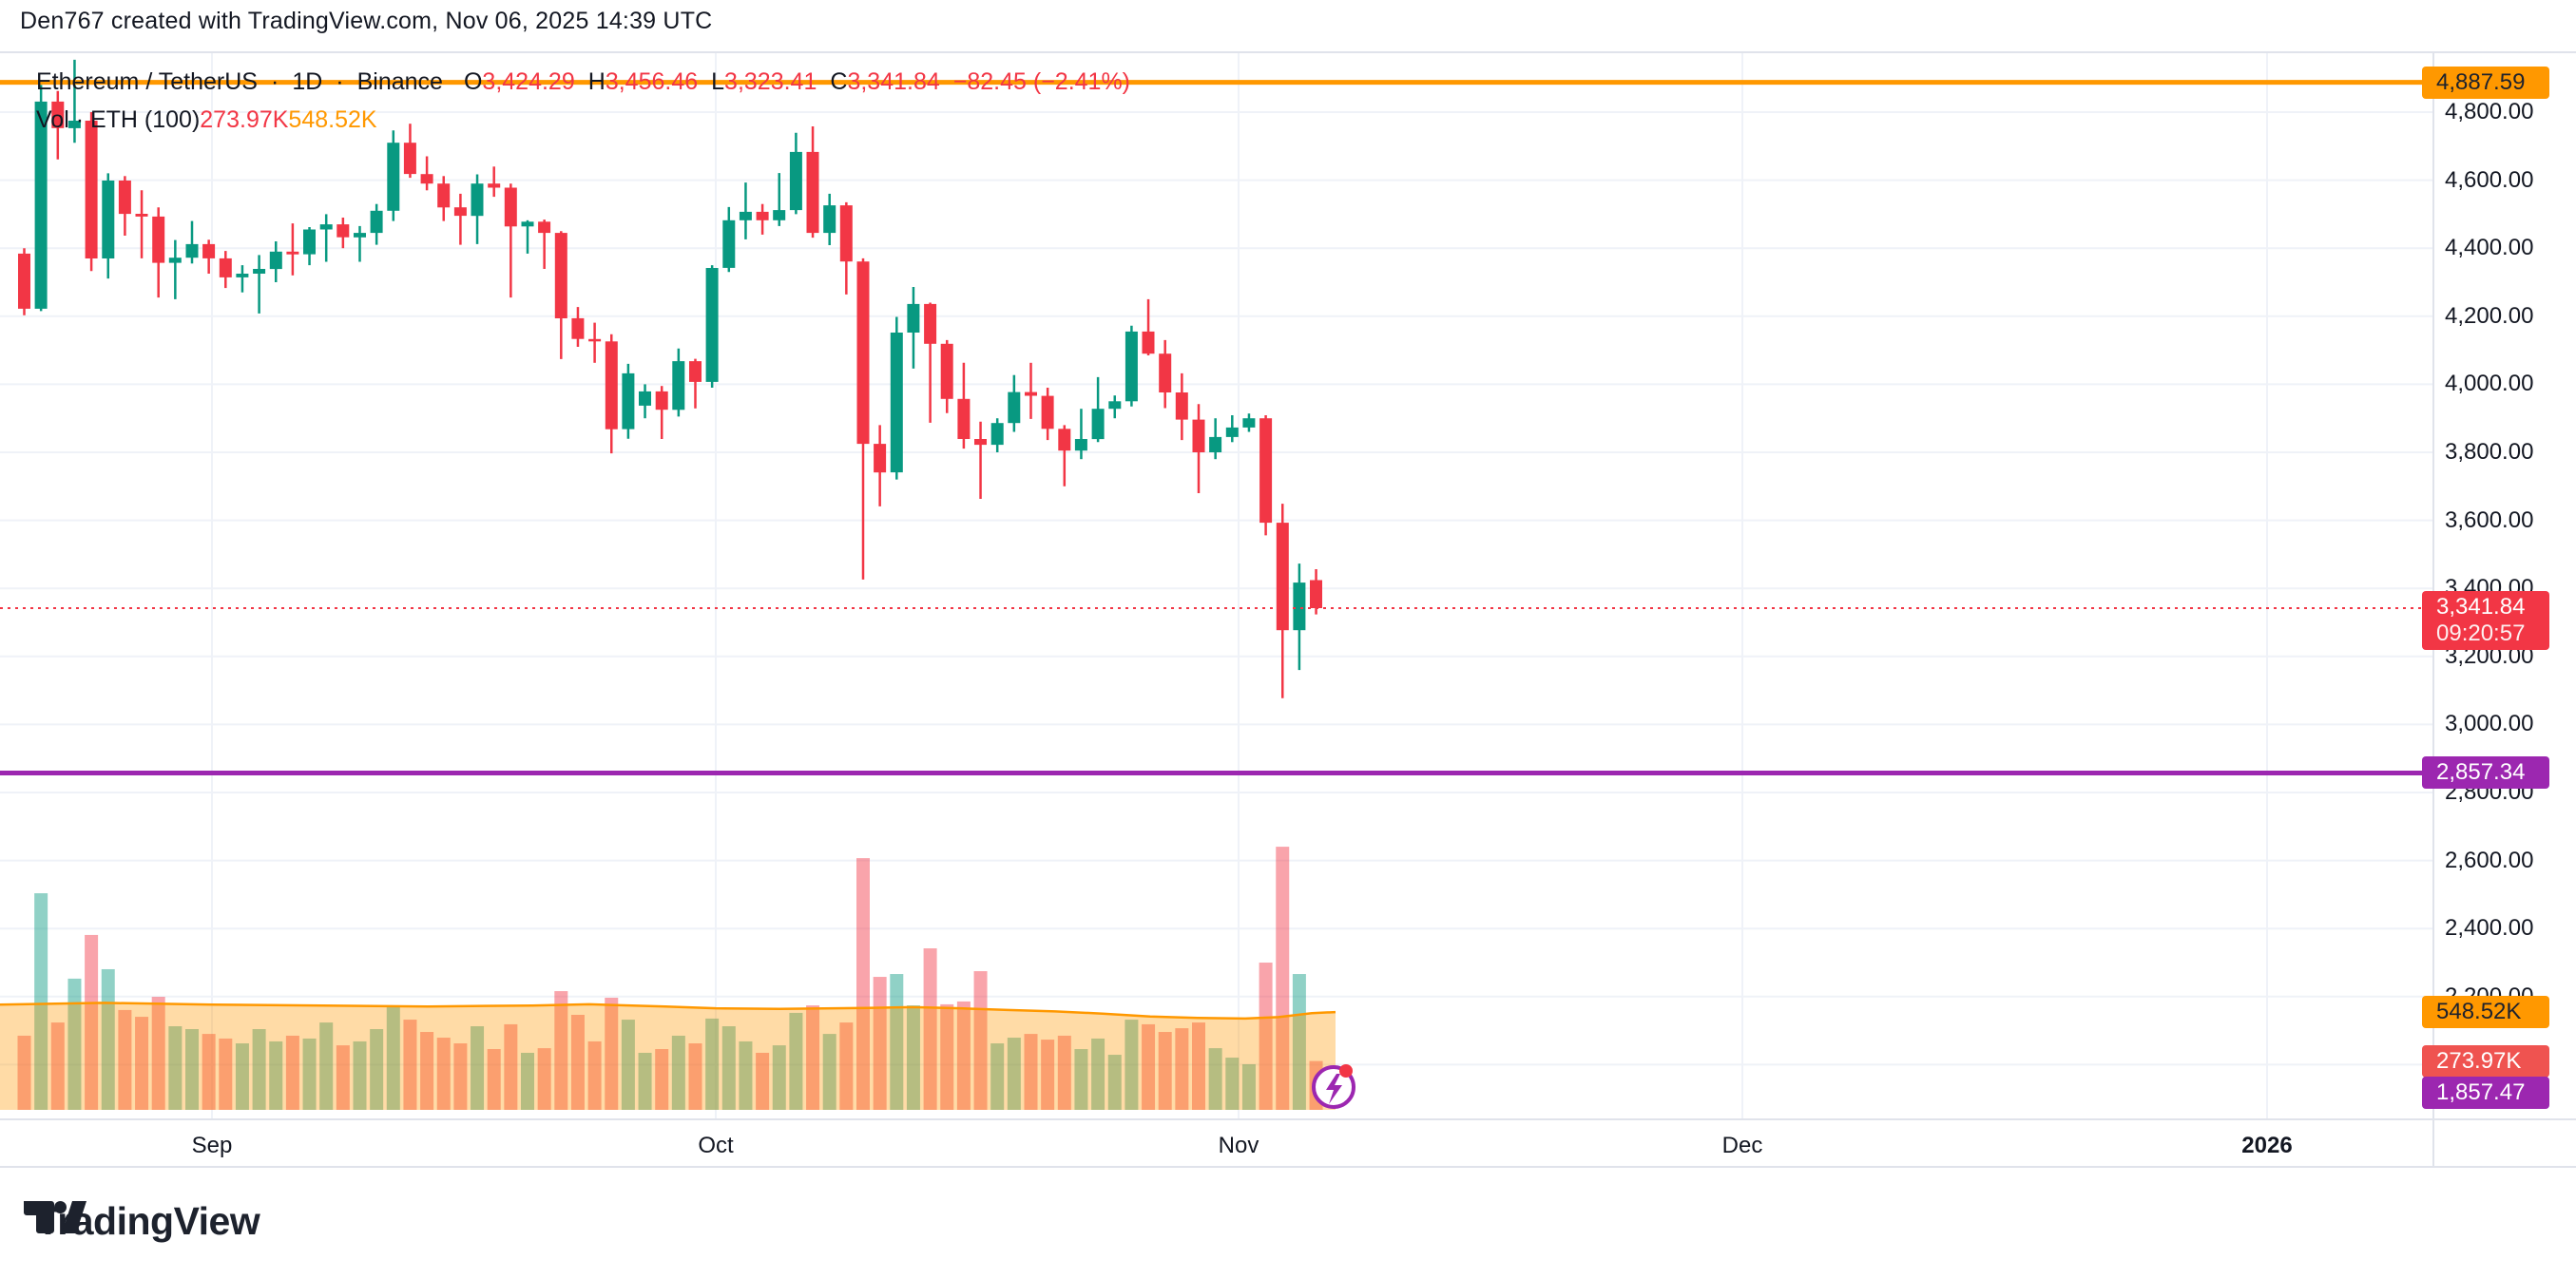 The width and height of the screenshot is (2576, 1279). Describe the element at coordinates (771, 82) in the screenshot. I see `low-value: 3,323.41` at that location.